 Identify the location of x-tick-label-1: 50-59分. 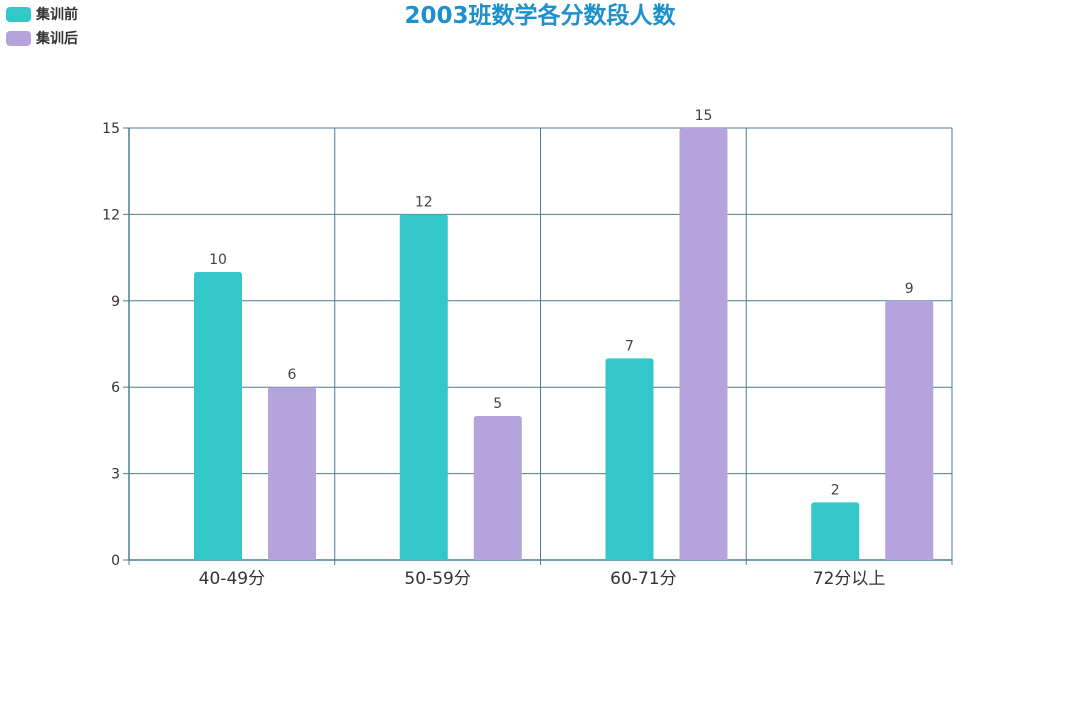
(437, 579).